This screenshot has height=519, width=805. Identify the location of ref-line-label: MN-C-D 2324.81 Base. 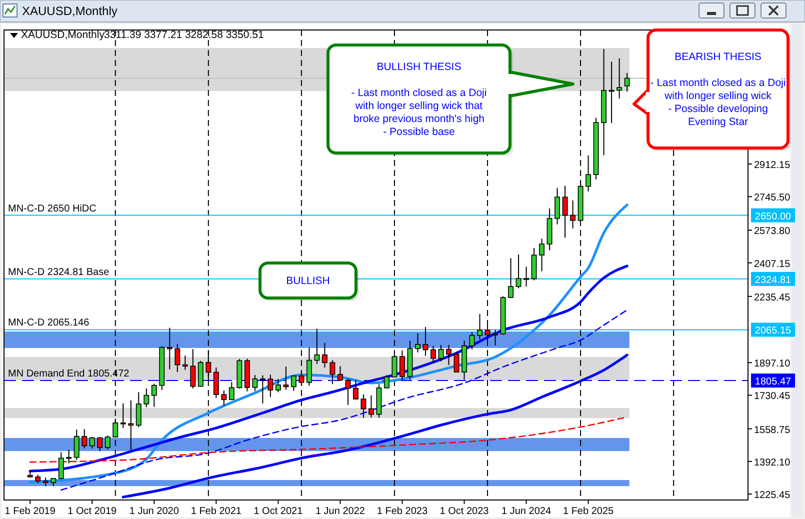
(59, 272).